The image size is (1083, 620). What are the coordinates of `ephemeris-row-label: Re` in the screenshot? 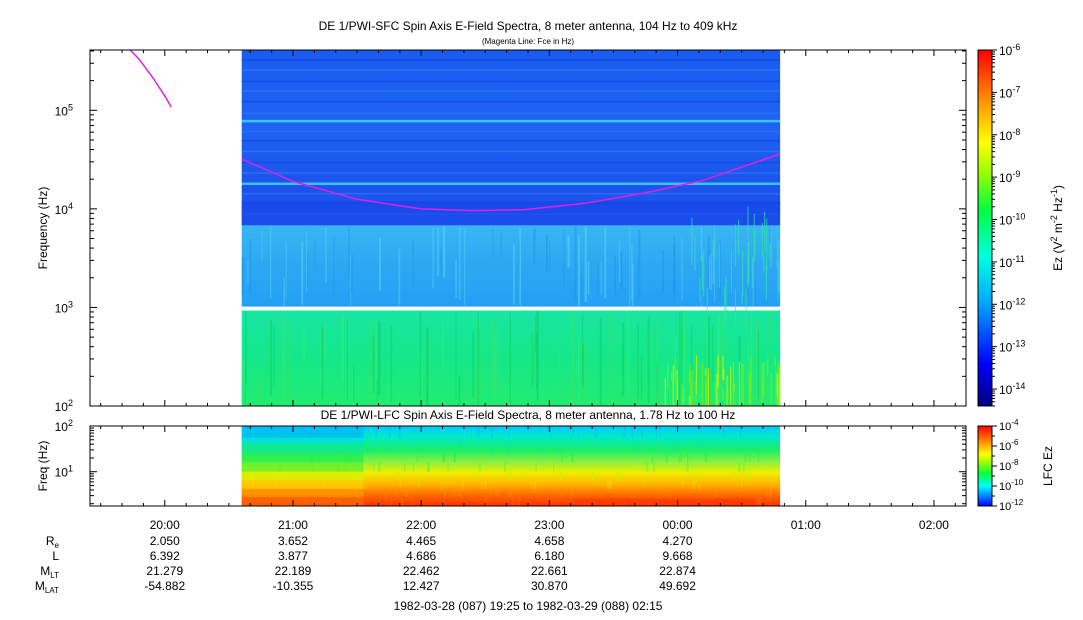 It's located at (53, 542).